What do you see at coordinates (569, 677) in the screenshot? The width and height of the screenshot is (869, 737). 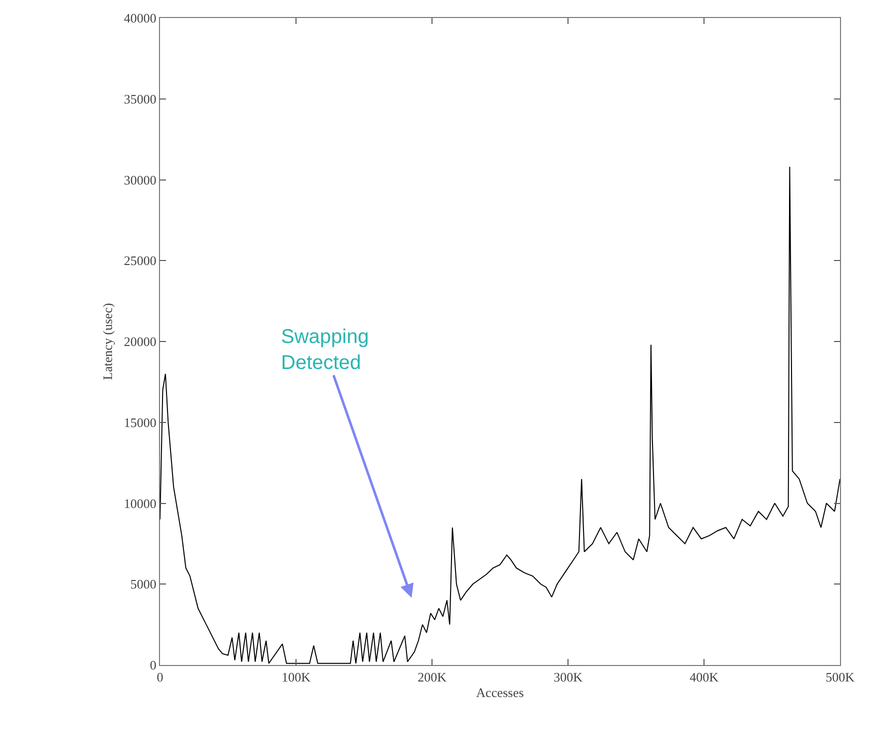 I see `x-tick-label: 300K` at bounding box center [569, 677].